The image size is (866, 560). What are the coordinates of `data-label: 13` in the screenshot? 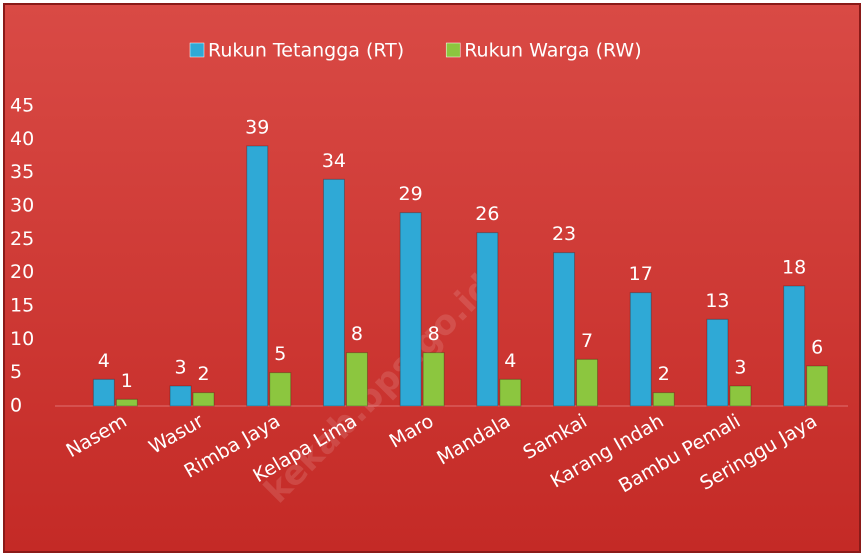 It's located at (717, 301).